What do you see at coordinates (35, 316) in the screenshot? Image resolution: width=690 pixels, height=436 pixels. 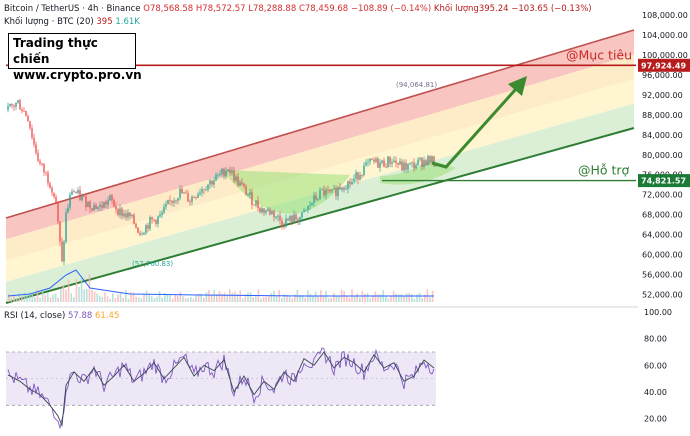 I see `rsi-label: RSI (14, close)` at bounding box center [35, 316].